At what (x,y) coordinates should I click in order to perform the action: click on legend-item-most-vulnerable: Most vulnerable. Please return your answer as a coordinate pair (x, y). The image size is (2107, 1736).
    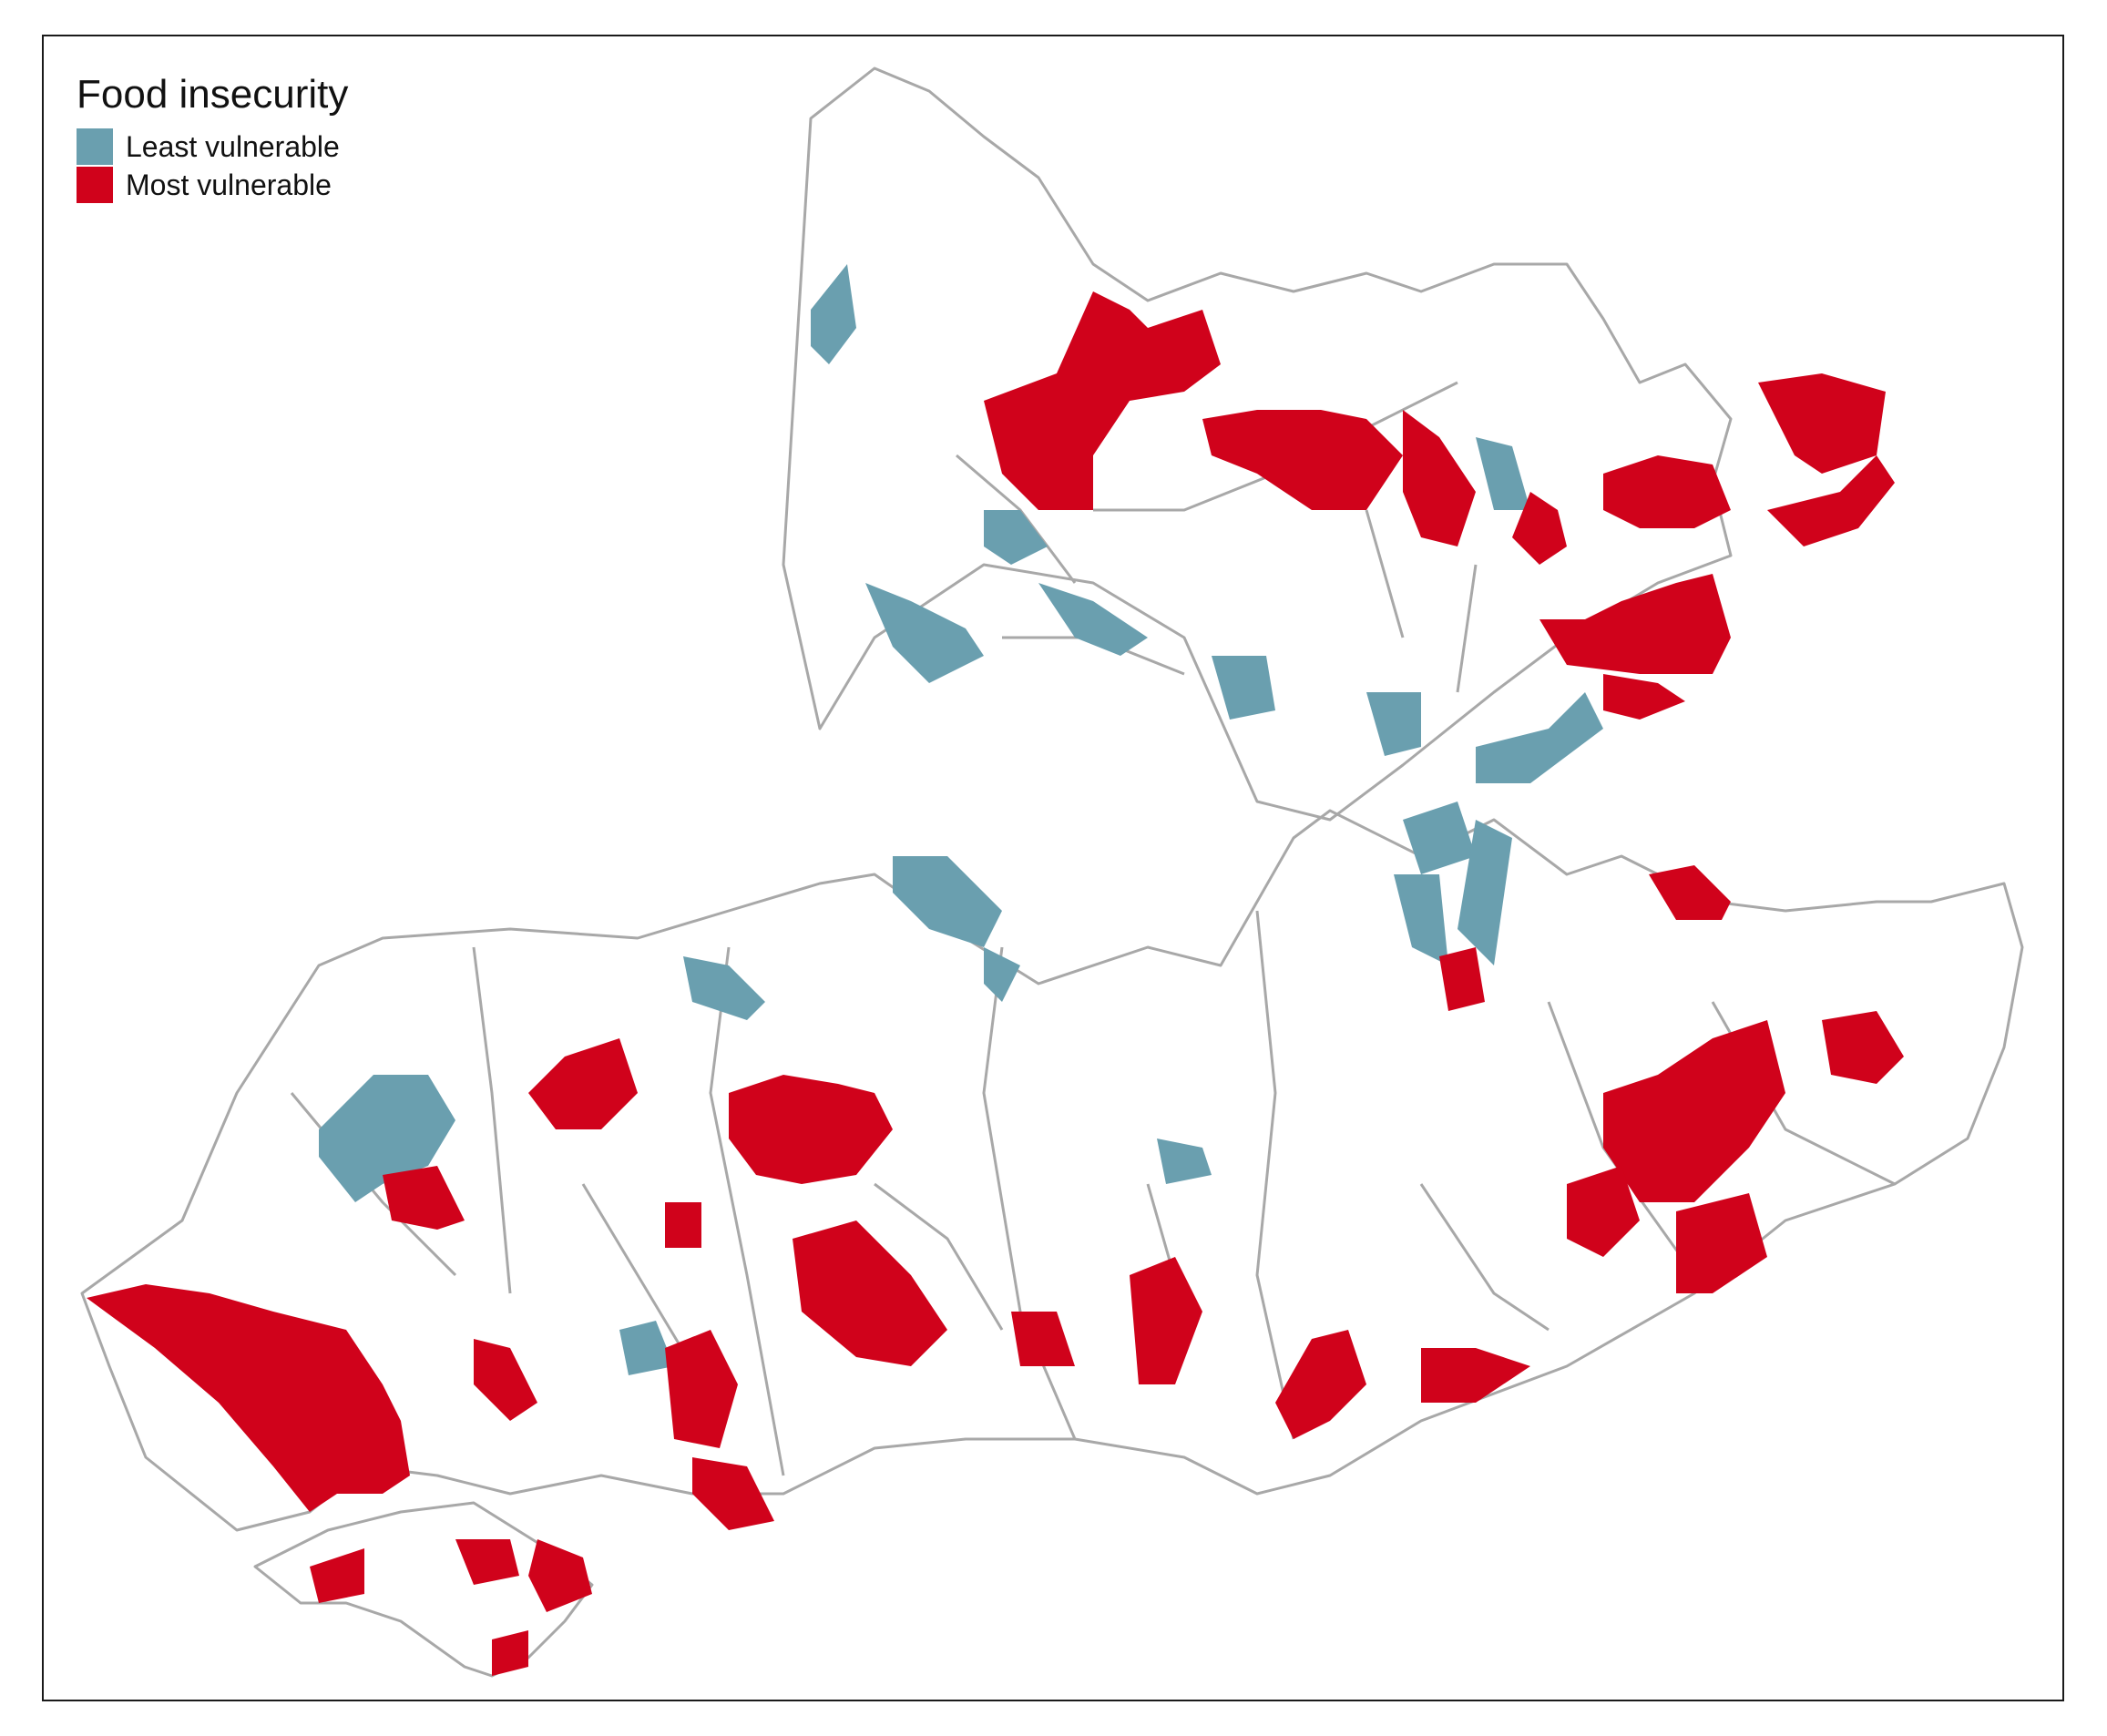
    Looking at the image, I should click on (212, 185).